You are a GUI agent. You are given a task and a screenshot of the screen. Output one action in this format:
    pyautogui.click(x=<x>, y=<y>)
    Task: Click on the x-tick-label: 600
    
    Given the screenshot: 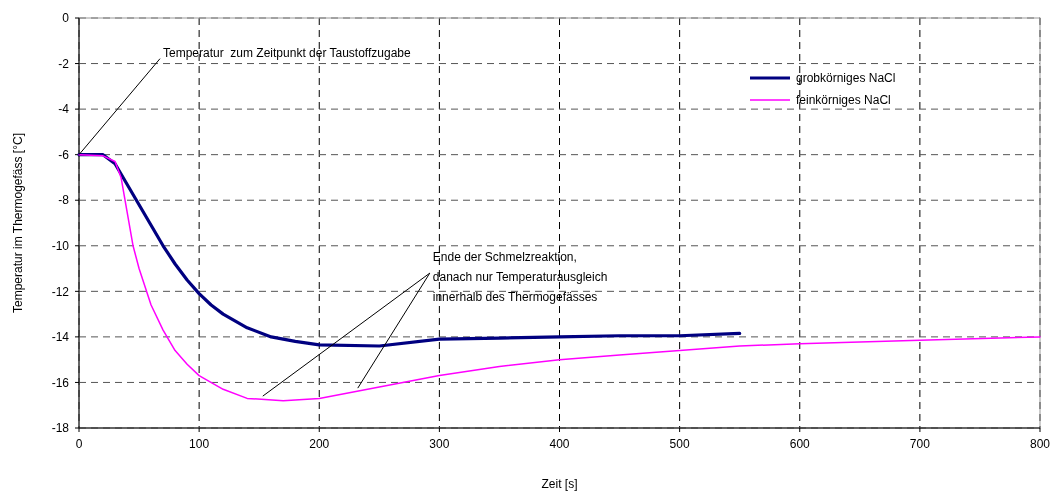 What is the action you would take?
    pyautogui.click(x=800, y=444)
    